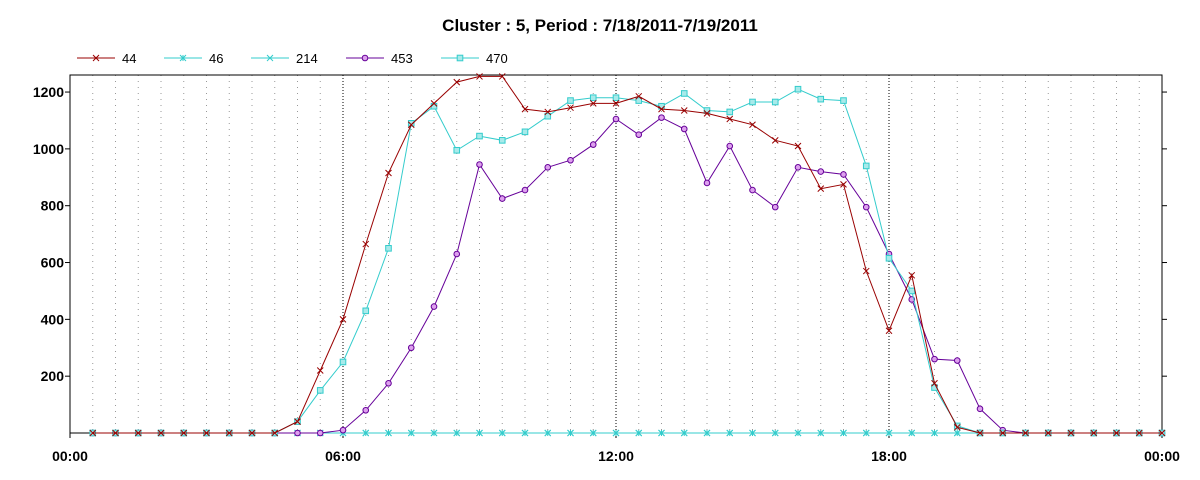 The height and width of the screenshot is (480, 1200). Describe the element at coordinates (379, 58) in the screenshot. I see `legend-item-453: 453` at that location.